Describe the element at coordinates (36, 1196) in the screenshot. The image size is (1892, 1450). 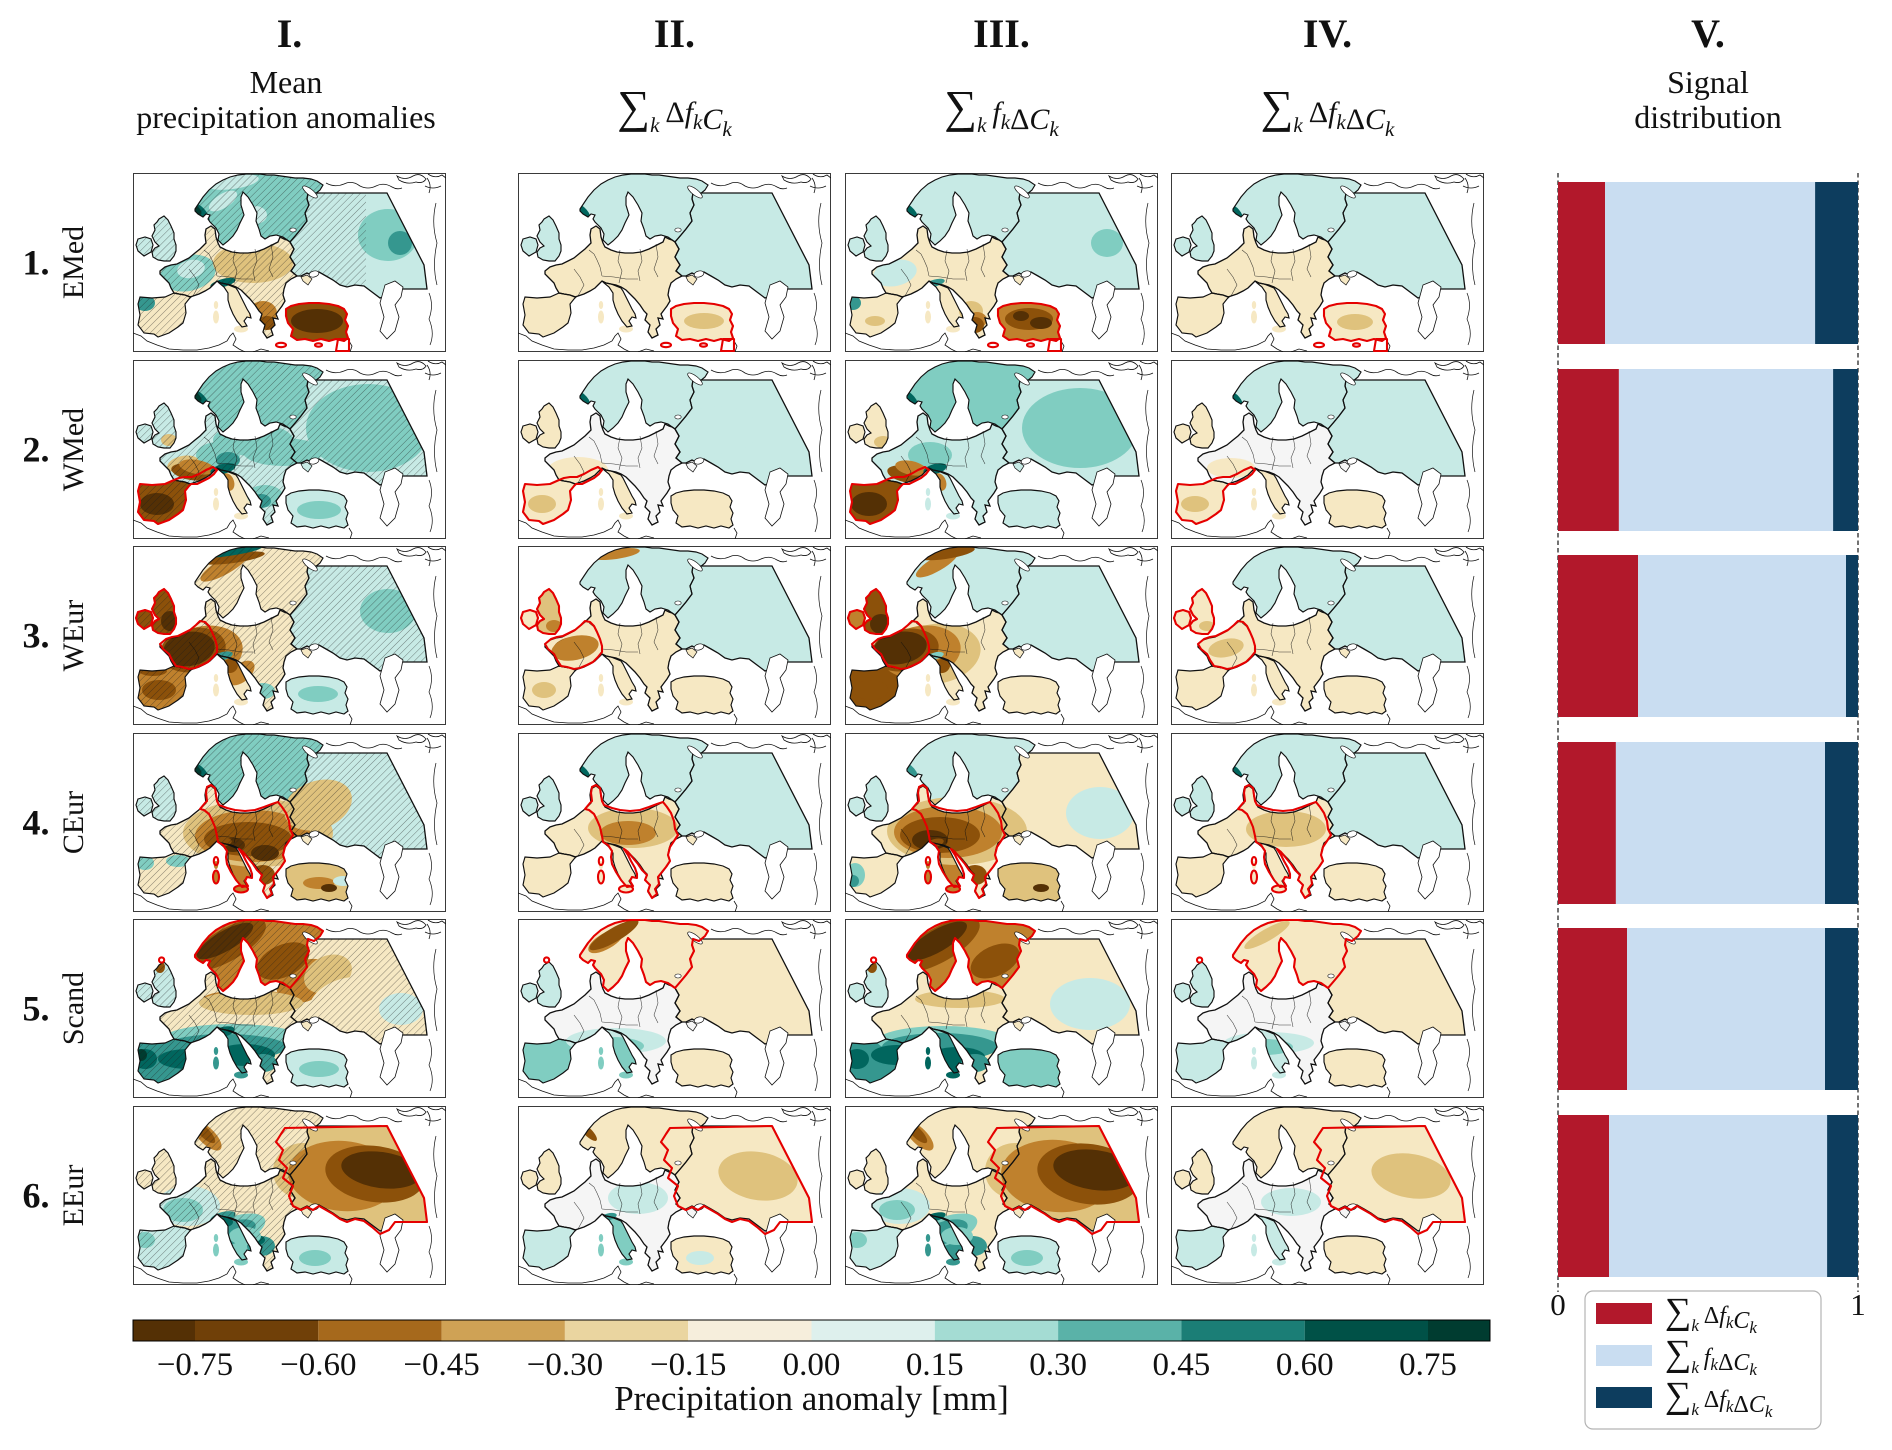
I see `svg-text: 6.` at that location.